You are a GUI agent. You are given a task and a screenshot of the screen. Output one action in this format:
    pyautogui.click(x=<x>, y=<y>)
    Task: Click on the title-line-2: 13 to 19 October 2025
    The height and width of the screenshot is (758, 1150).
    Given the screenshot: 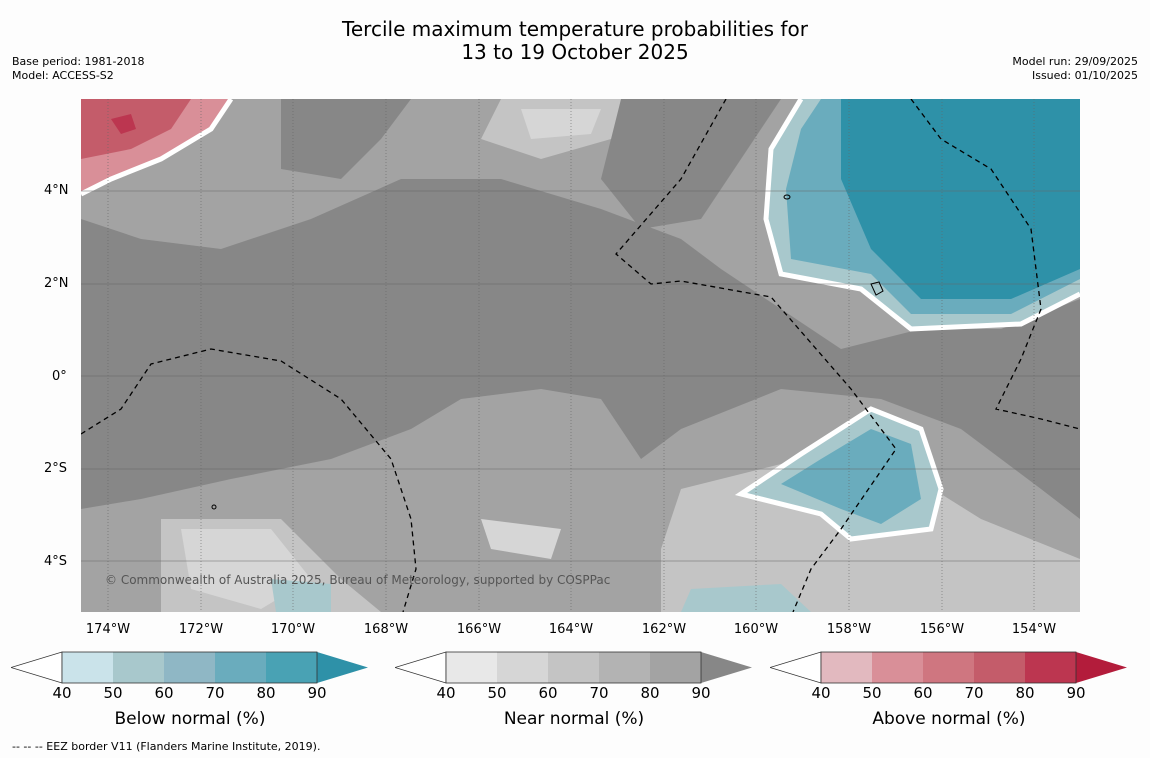 What is the action you would take?
    pyautogui.click(x=575, y=52)
    